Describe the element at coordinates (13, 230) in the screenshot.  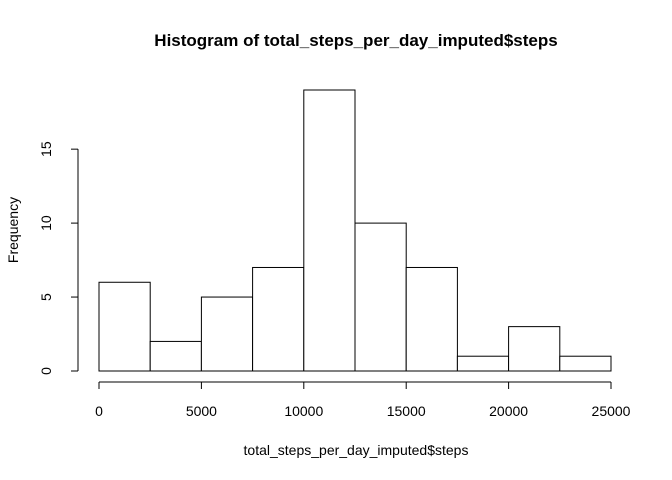
I see `y-axis-label: Frequency` at that location.